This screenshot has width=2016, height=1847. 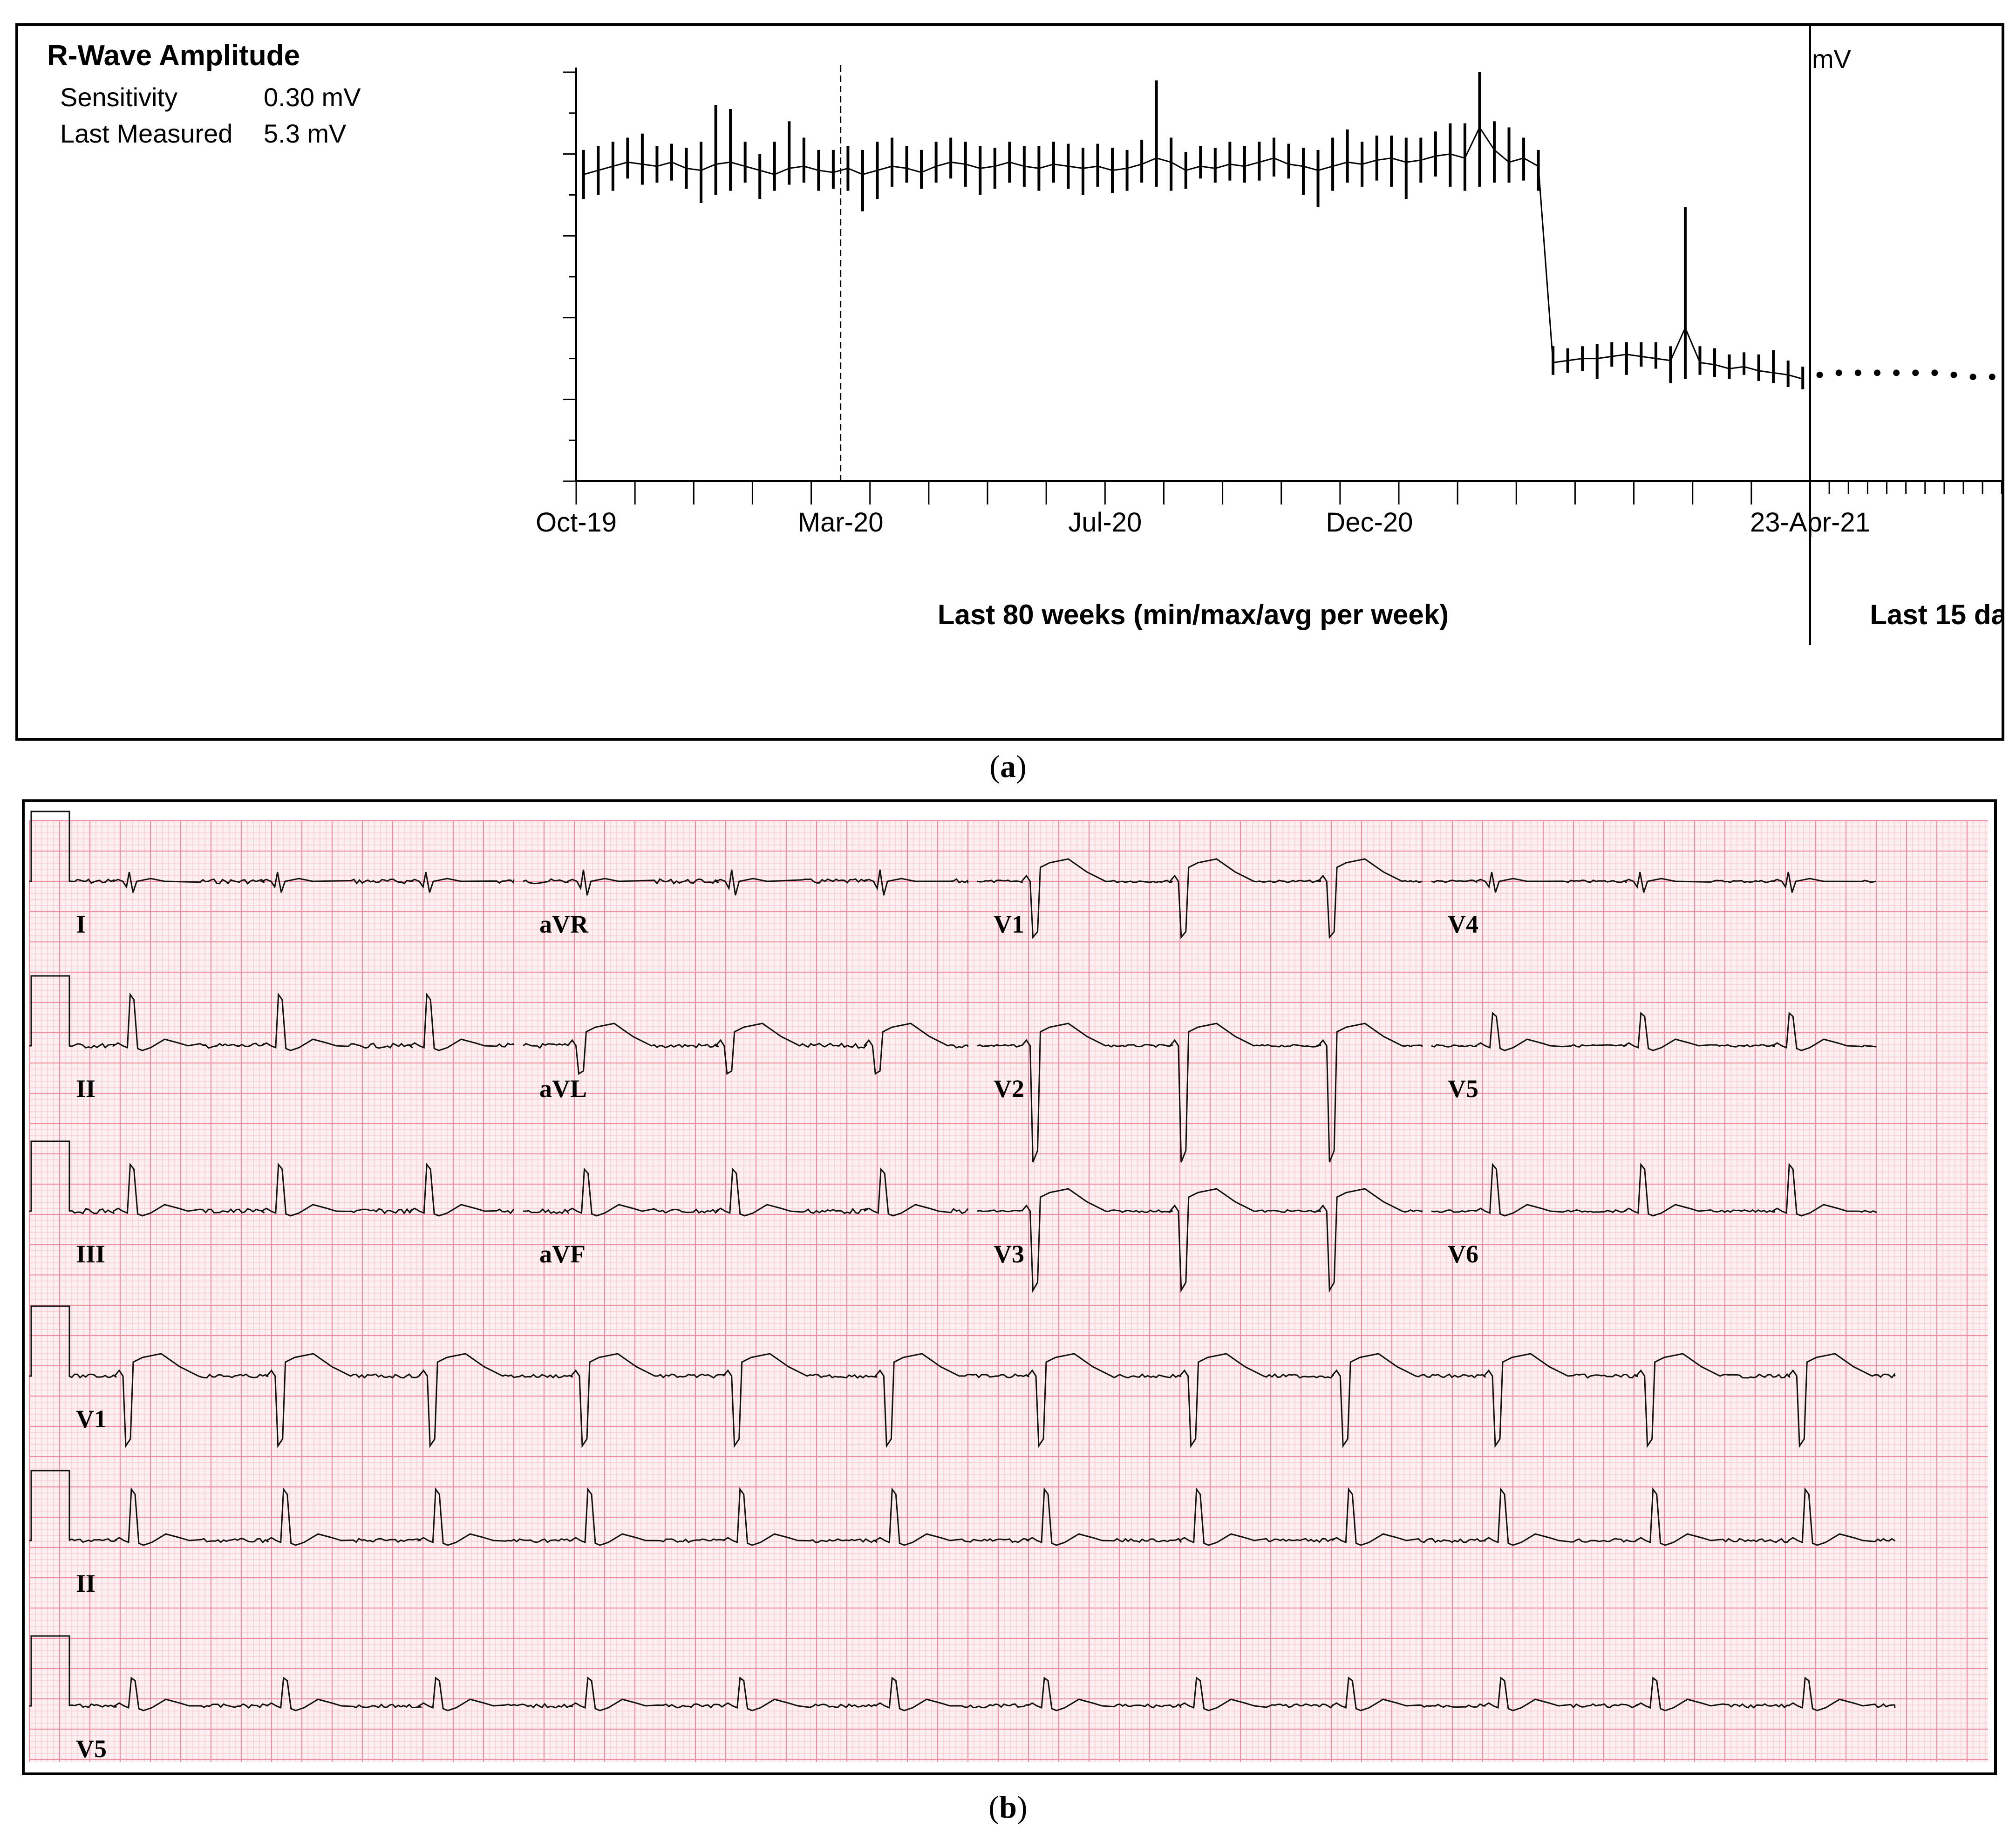 What do you see at coordinates (90, 1254) in the screenshot?
I see `lead-label: III` at bounding box center [90, 1254].